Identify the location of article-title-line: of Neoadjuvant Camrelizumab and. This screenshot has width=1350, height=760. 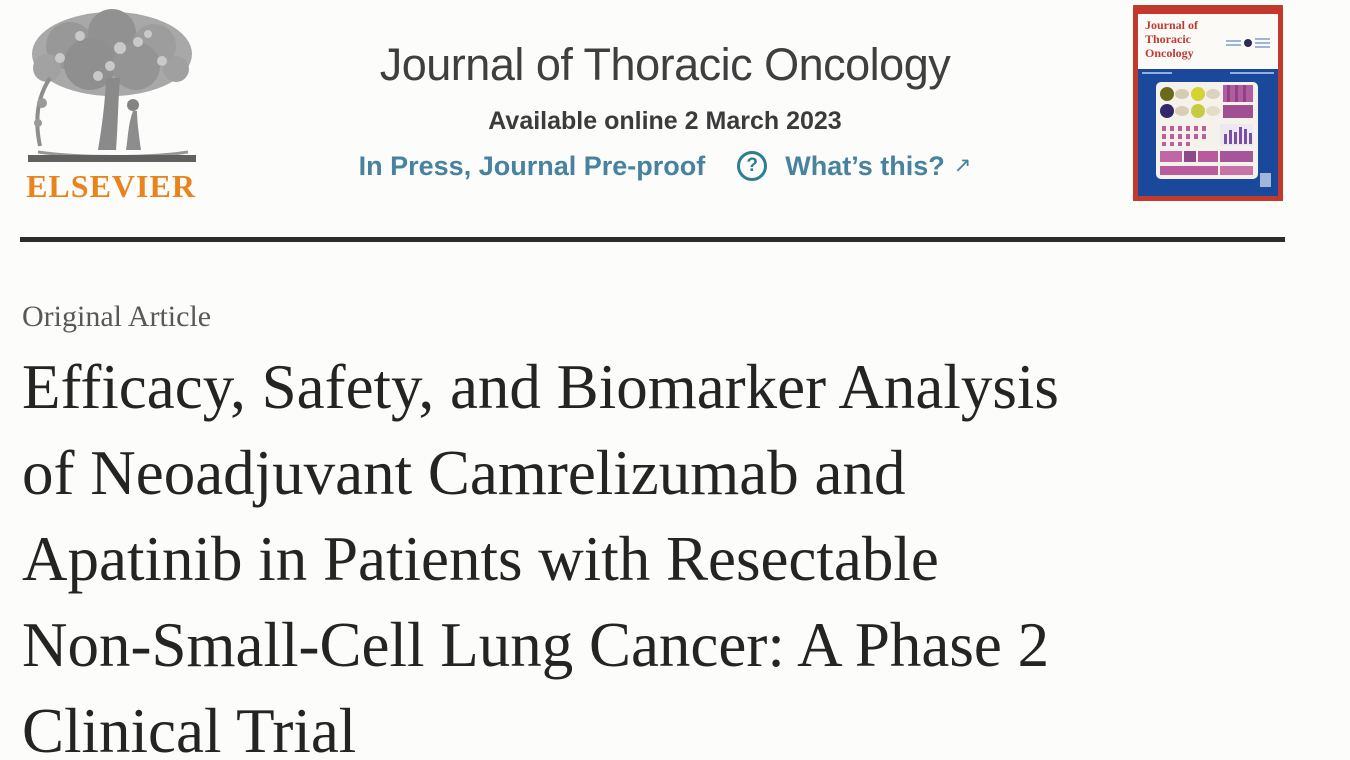
(464, 473).